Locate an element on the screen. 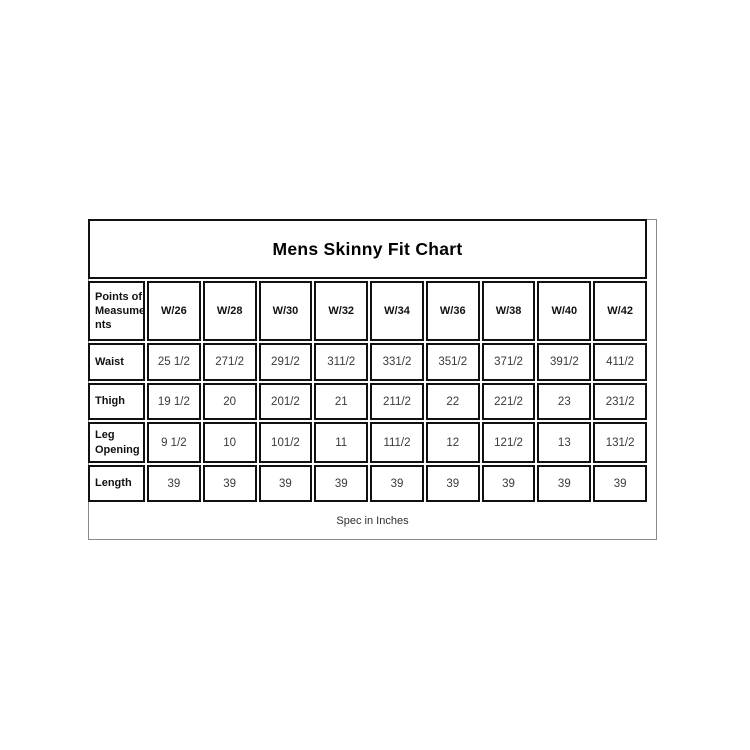  value-cell: 311/2 is located at coordinates (341, 362).